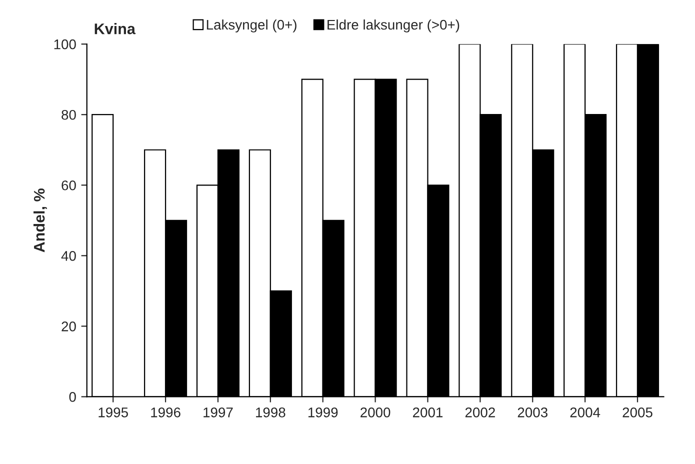 Image resolution: width=695 pixels, height=464 pixels. What do you see at coordinates (533, 413) in the screenshot?
I see `x-tick-label: 2003` at bounding box center [533, 413].